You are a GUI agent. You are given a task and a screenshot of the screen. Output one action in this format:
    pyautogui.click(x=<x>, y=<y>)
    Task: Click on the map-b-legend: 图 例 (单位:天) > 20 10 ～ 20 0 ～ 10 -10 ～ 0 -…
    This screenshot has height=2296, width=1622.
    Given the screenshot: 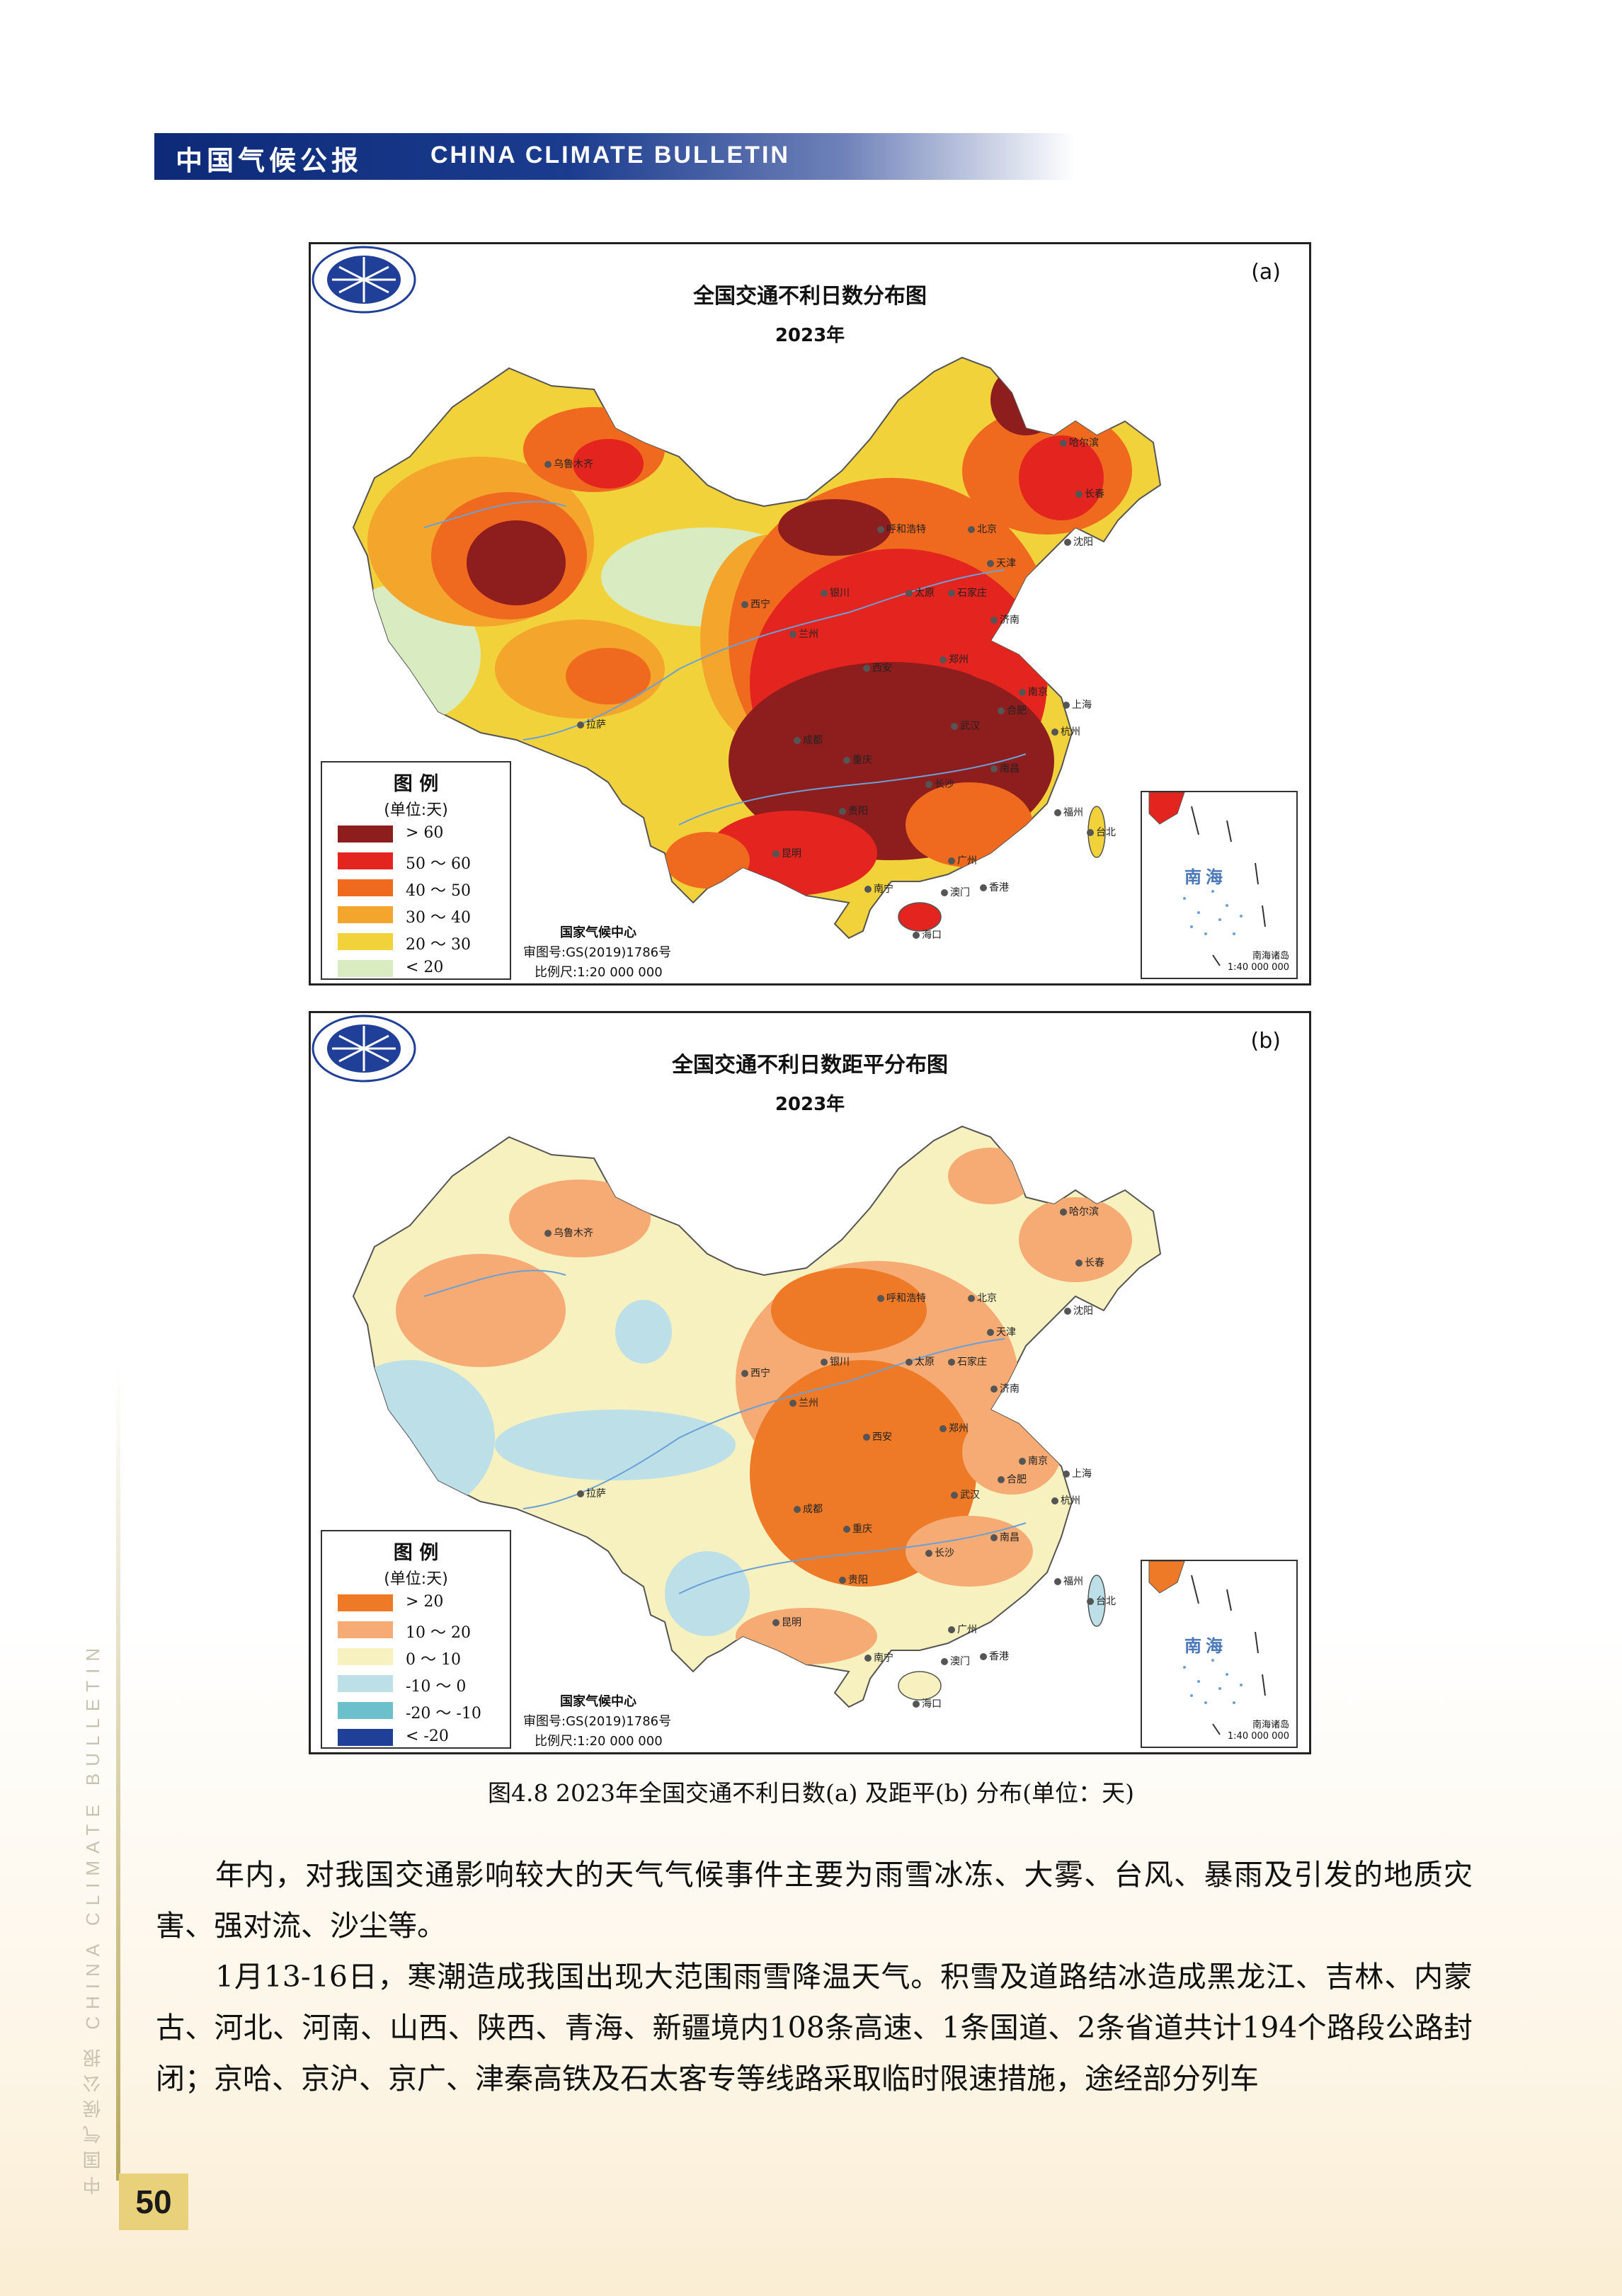 What is the action you would take?
    pyautogui.click(x=416, y=1639)
    